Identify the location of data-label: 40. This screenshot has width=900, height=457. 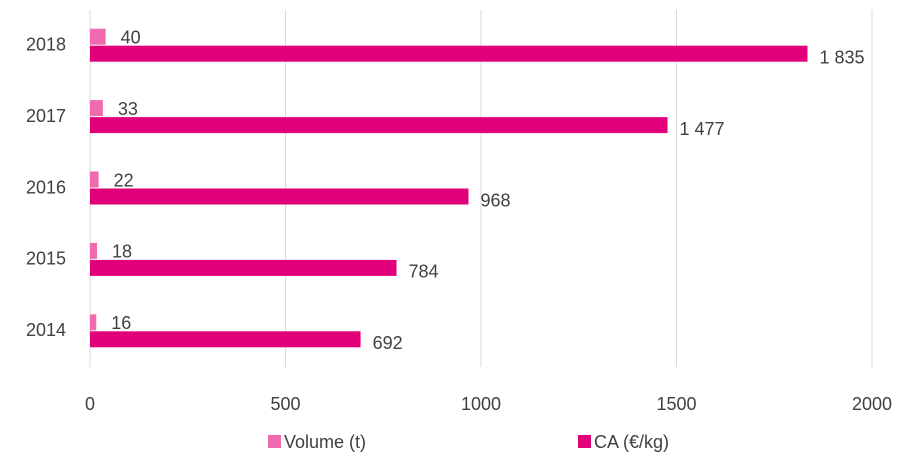
(131, 37).